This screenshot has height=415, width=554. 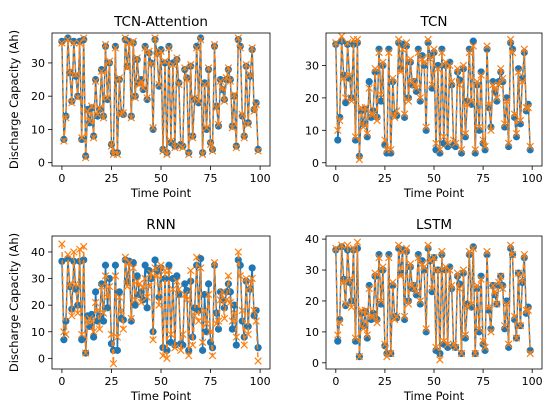 I want to click on y-tick-label: 30, so click(x=38, y=63).